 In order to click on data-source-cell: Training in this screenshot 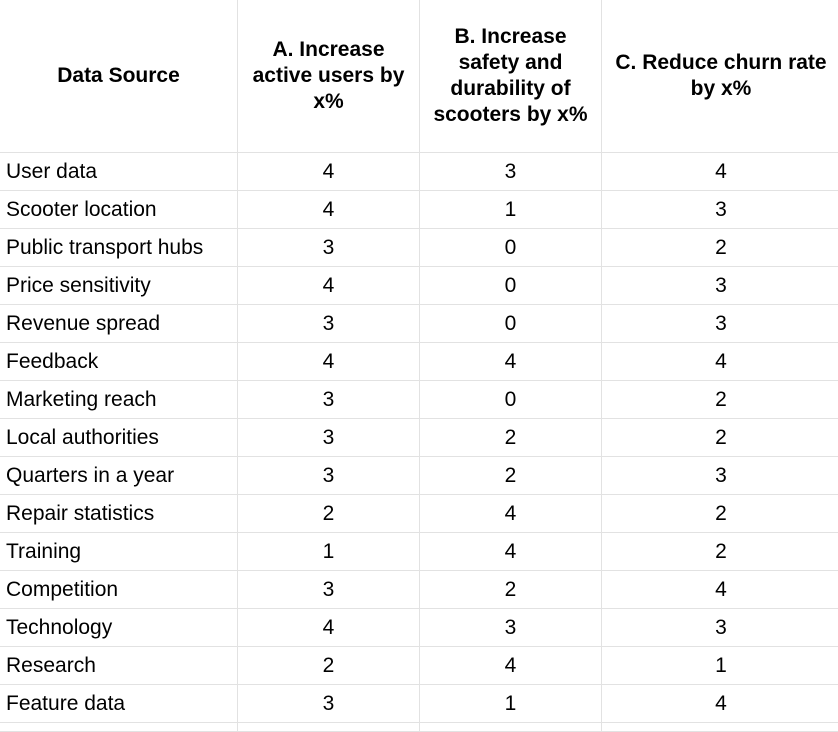, I will do `click(119, 552)`.